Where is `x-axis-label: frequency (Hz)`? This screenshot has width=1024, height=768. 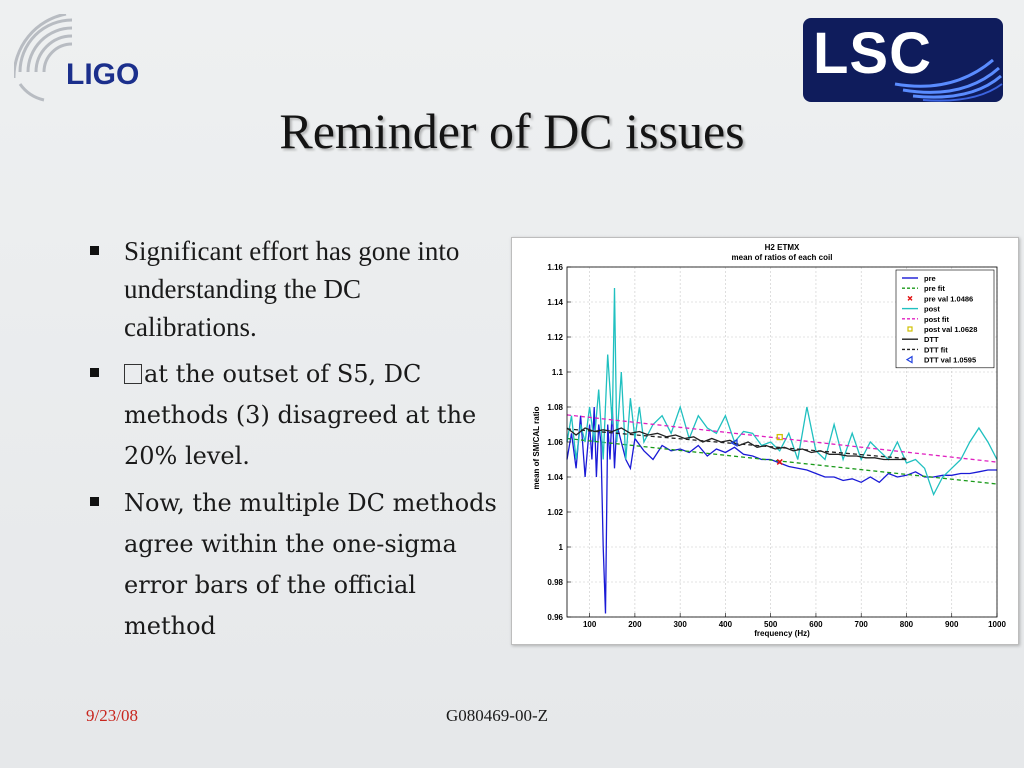 x-axis-label: frequency (Hz) is located at coordinates (782, 633).